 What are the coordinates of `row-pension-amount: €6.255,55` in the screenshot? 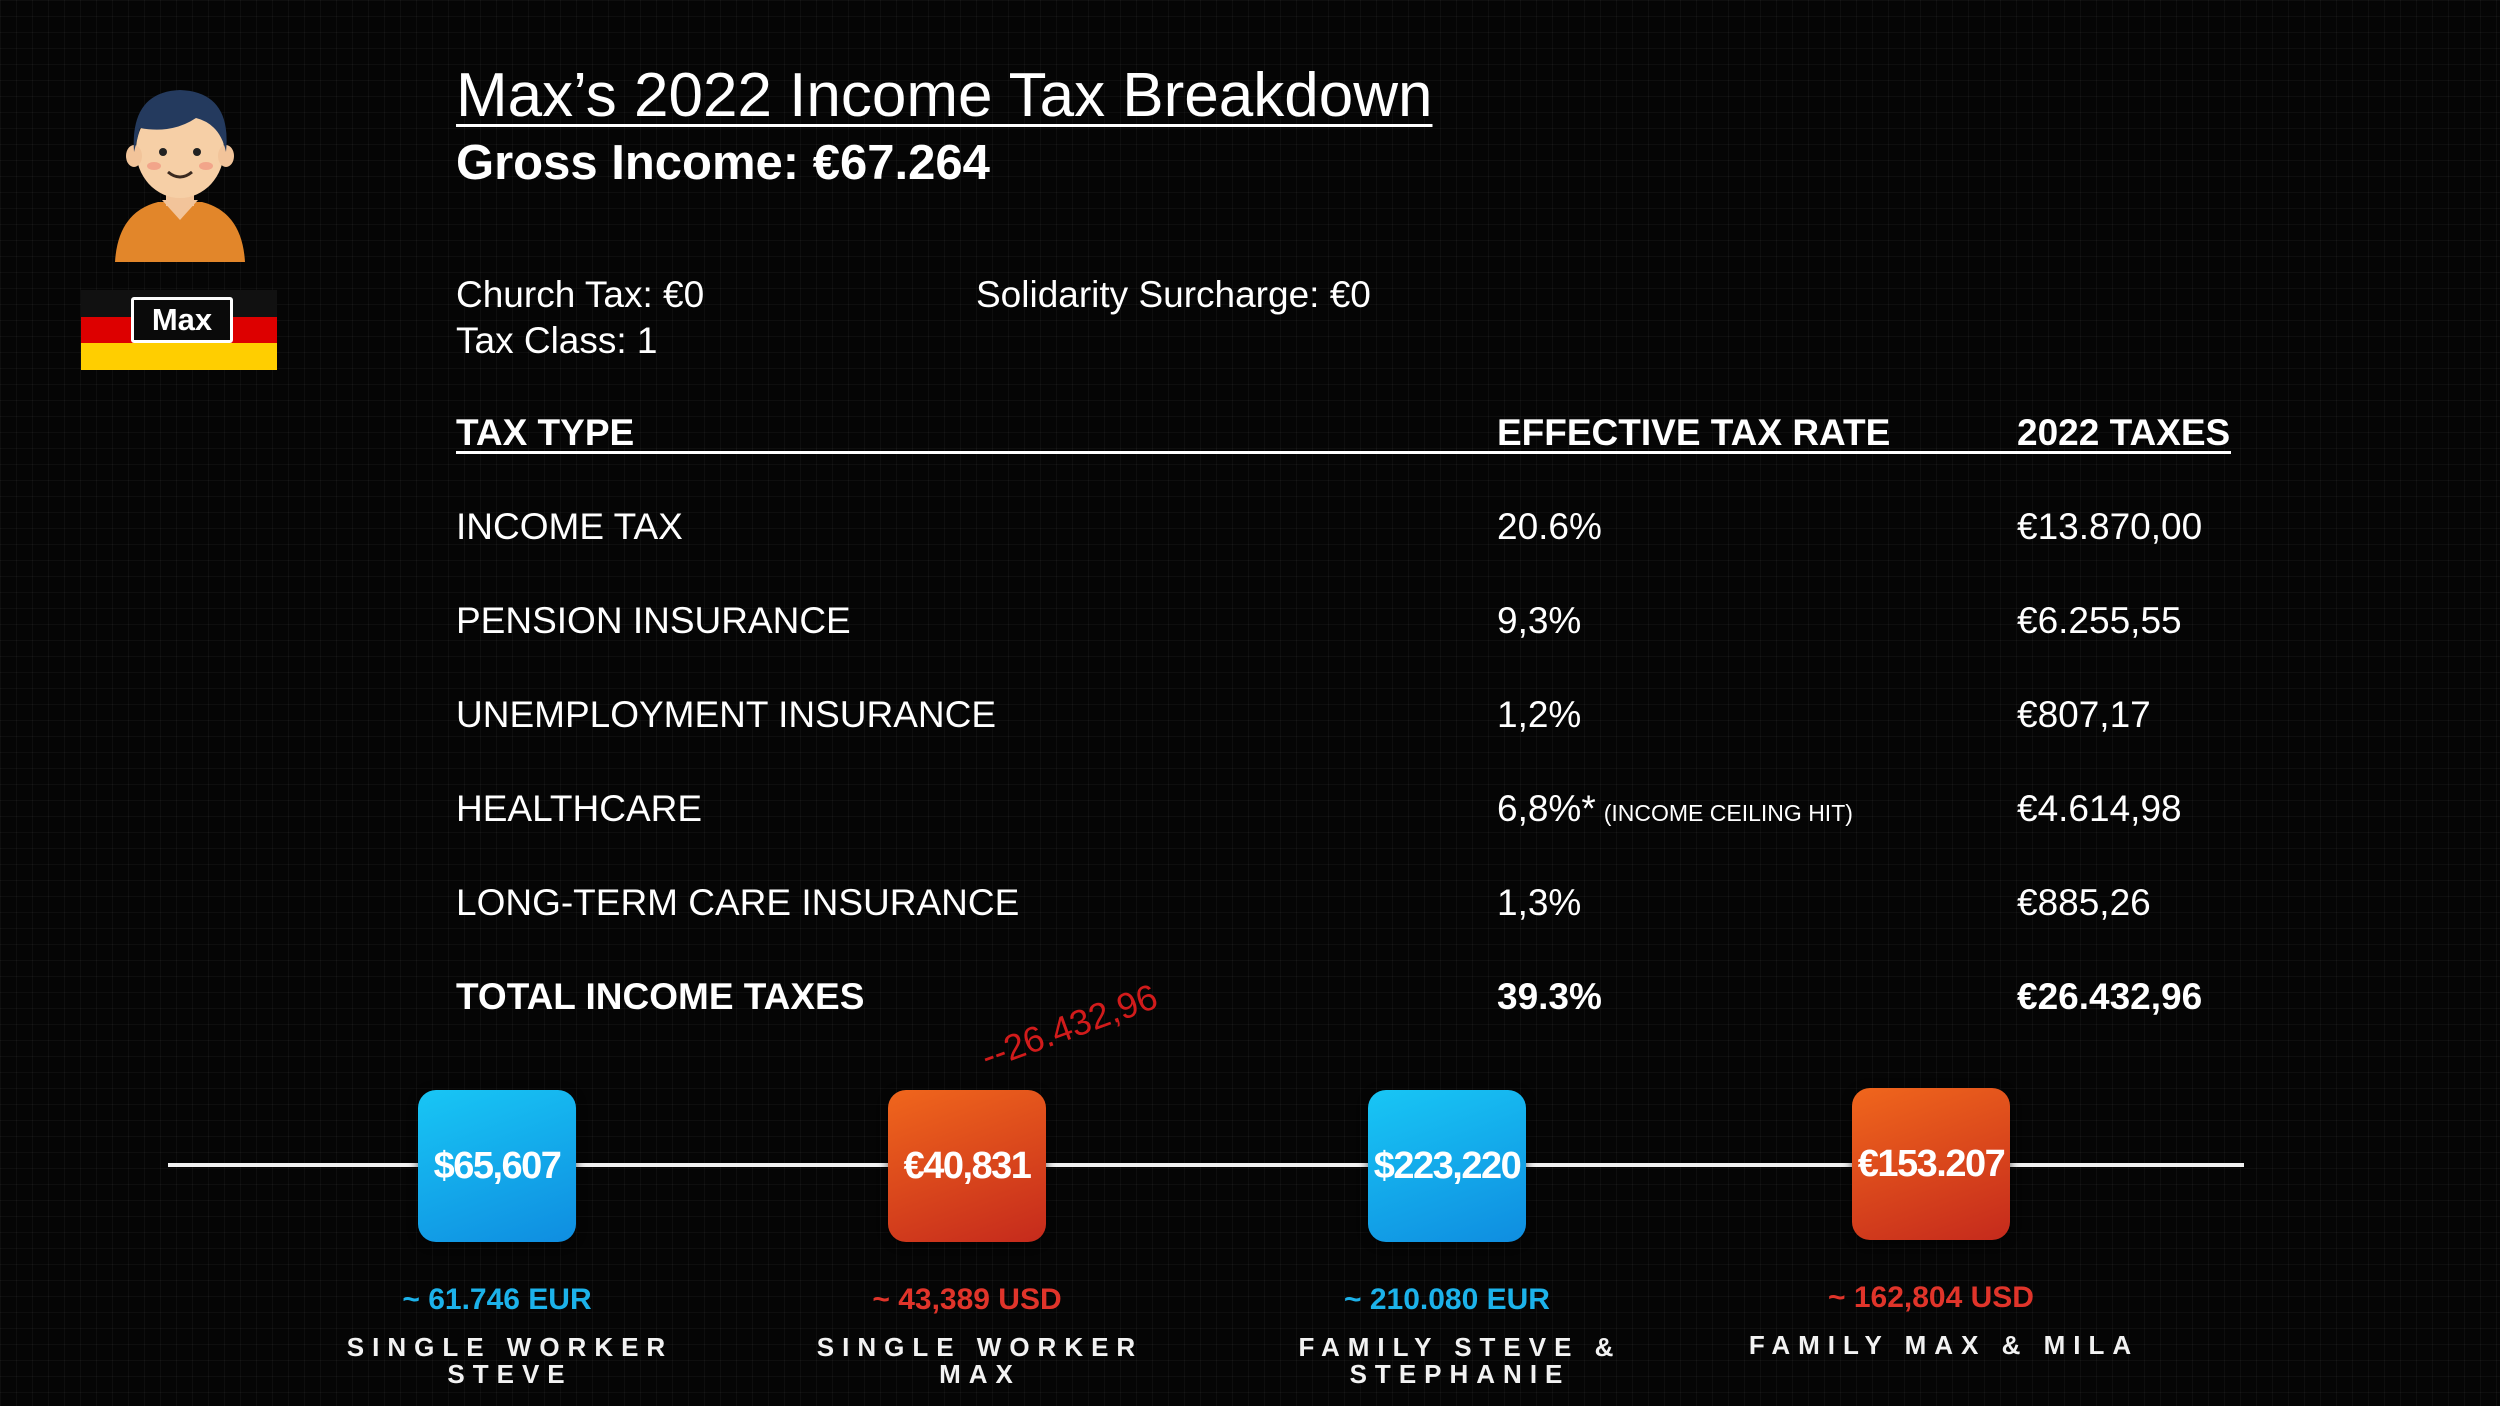 It's located at (2099, 620).